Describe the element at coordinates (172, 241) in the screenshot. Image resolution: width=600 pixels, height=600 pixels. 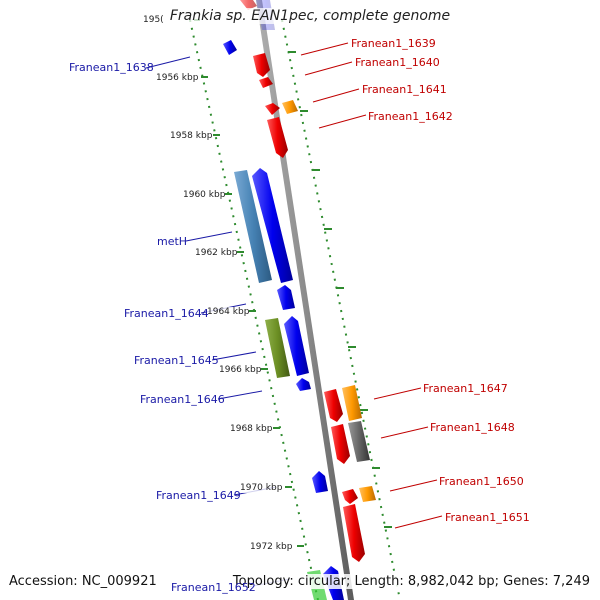
I see `gene-label-meth: metH` at that location.